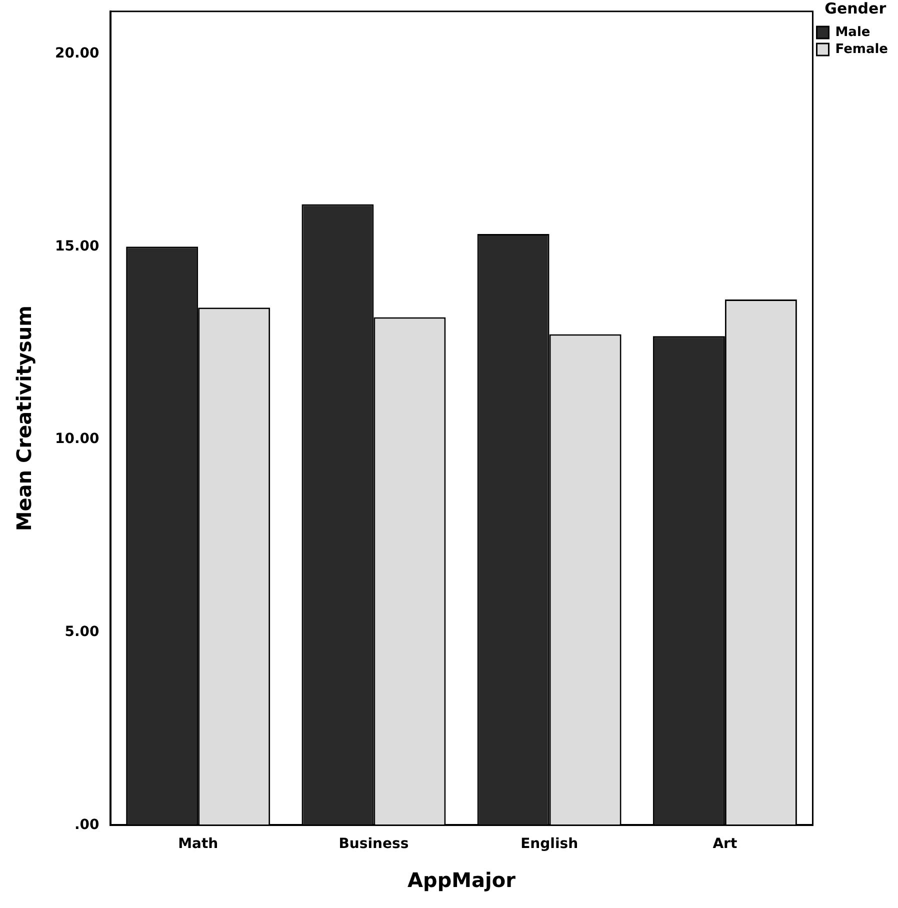 This screenshot has height=908, width=898. Describe the element at coordinates (77, 53) in the screenshot. I see `y-tick-label: 20.00` at that location.